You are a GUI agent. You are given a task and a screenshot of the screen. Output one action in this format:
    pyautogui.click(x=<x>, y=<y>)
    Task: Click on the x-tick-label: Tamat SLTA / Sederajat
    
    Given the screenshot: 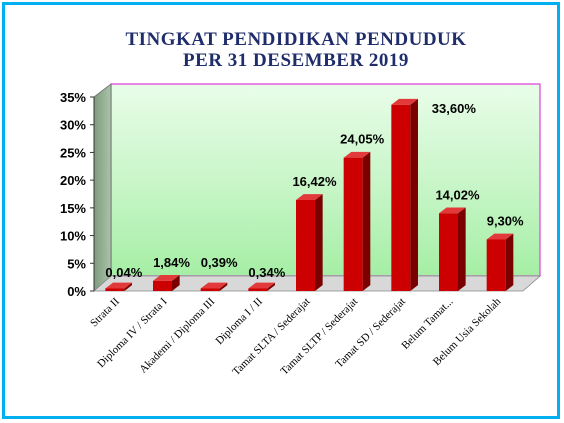 What is the action you would take?
    pyautogui.click(x=271, y=337)
    